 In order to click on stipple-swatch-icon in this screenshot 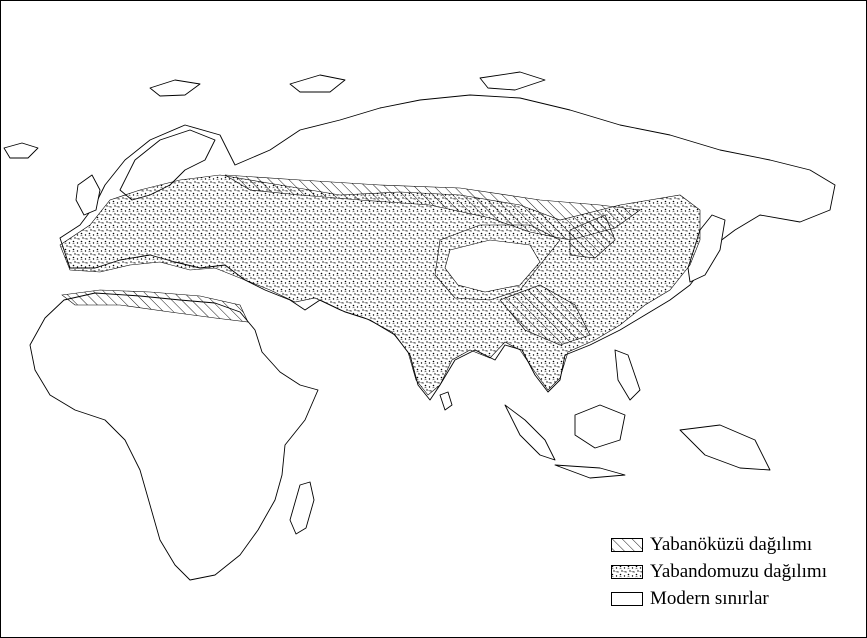, I will do `click(627, 572)`.